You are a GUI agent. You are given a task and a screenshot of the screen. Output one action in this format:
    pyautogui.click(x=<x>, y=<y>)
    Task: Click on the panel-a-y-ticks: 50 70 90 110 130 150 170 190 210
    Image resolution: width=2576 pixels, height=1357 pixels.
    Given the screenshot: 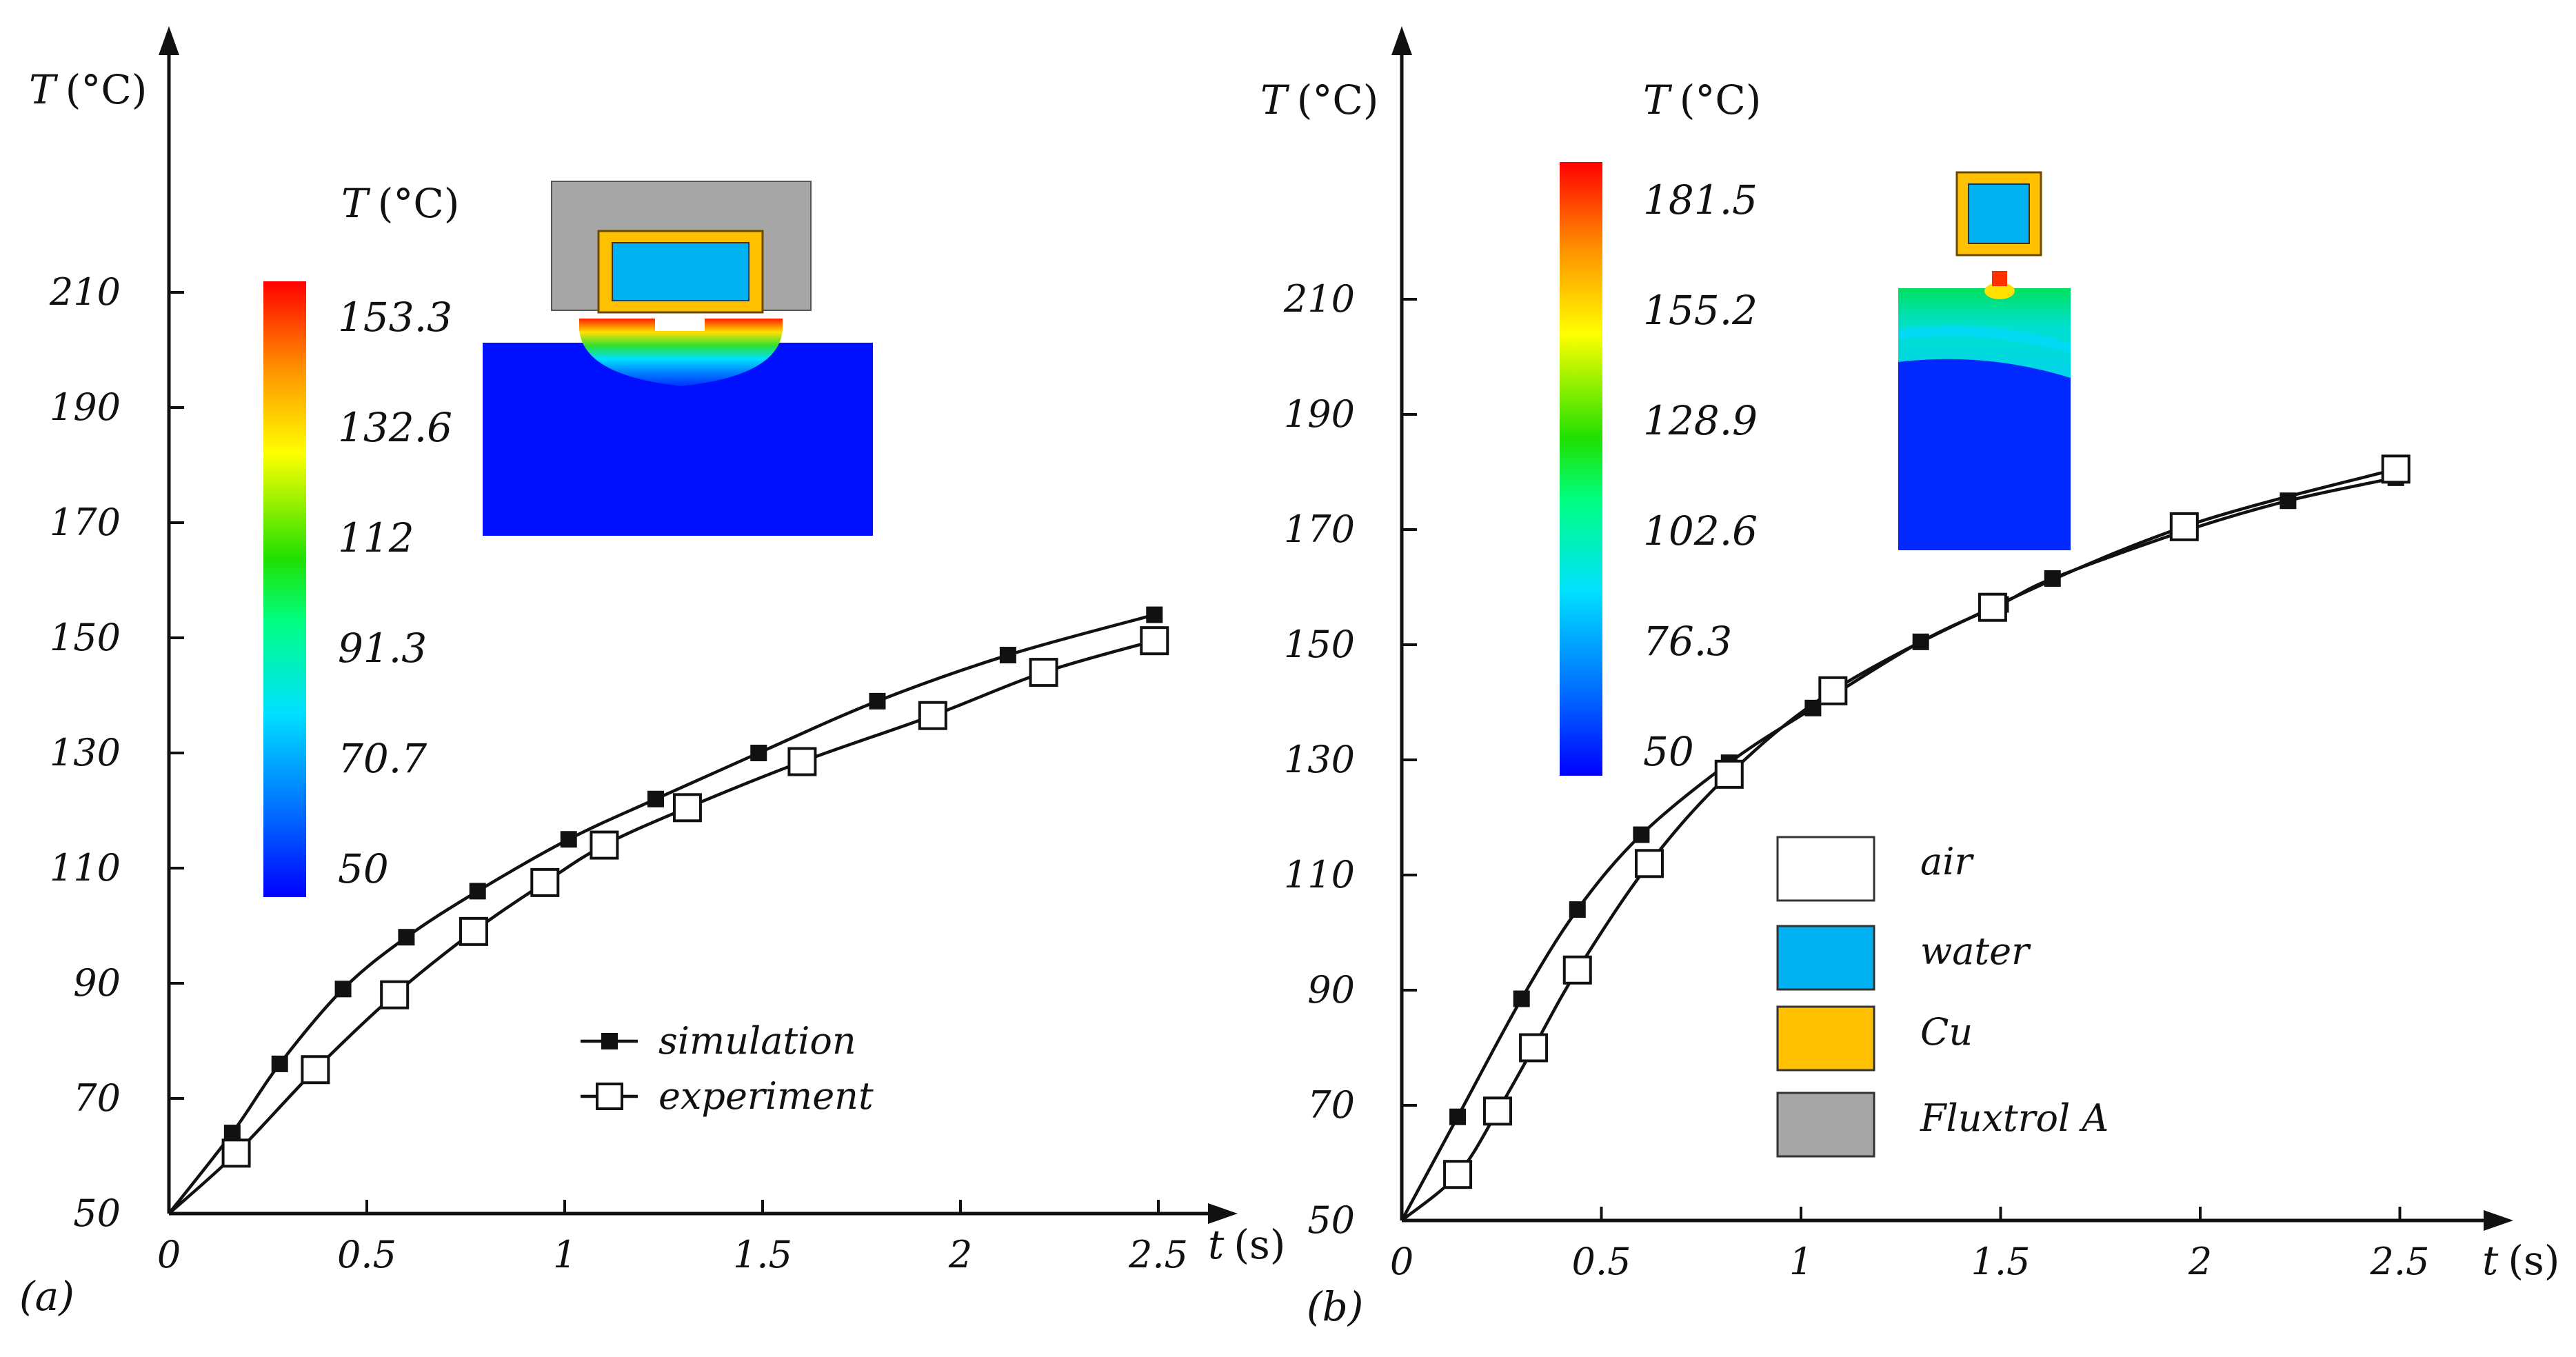 What is the action you would take?
    pyautogui.click(x=116, y=752)
    